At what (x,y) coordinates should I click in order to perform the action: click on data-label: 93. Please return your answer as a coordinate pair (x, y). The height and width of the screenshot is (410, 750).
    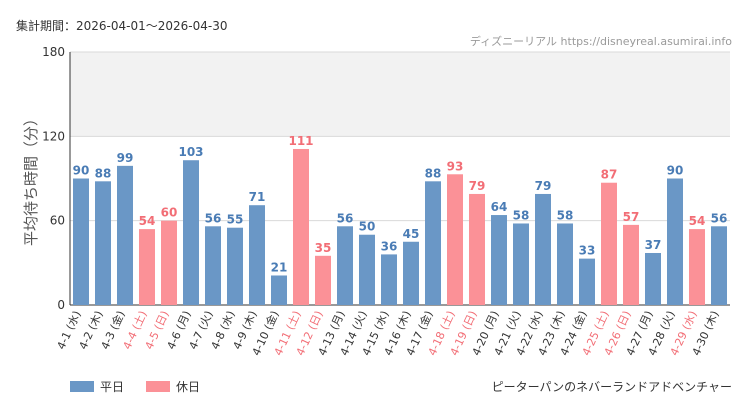
    Looking at the image, I should click on (455, 166).